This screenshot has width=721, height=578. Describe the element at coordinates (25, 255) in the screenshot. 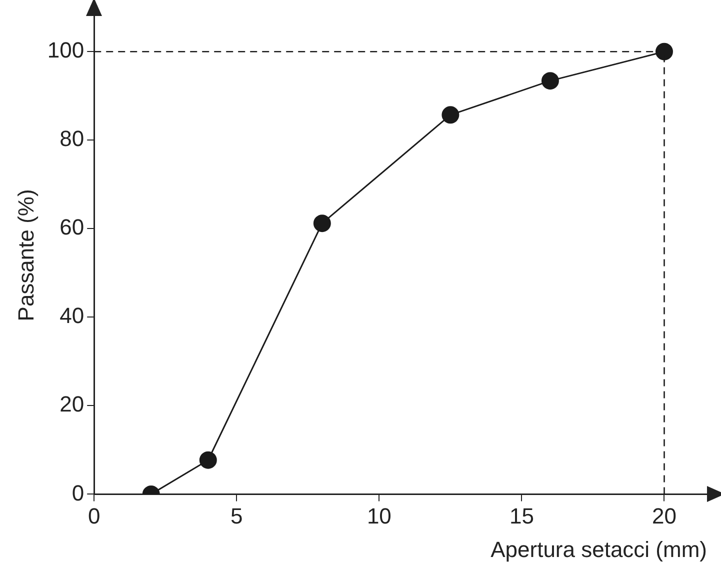

I see `y-axis-title: Passante (%)` at that location.